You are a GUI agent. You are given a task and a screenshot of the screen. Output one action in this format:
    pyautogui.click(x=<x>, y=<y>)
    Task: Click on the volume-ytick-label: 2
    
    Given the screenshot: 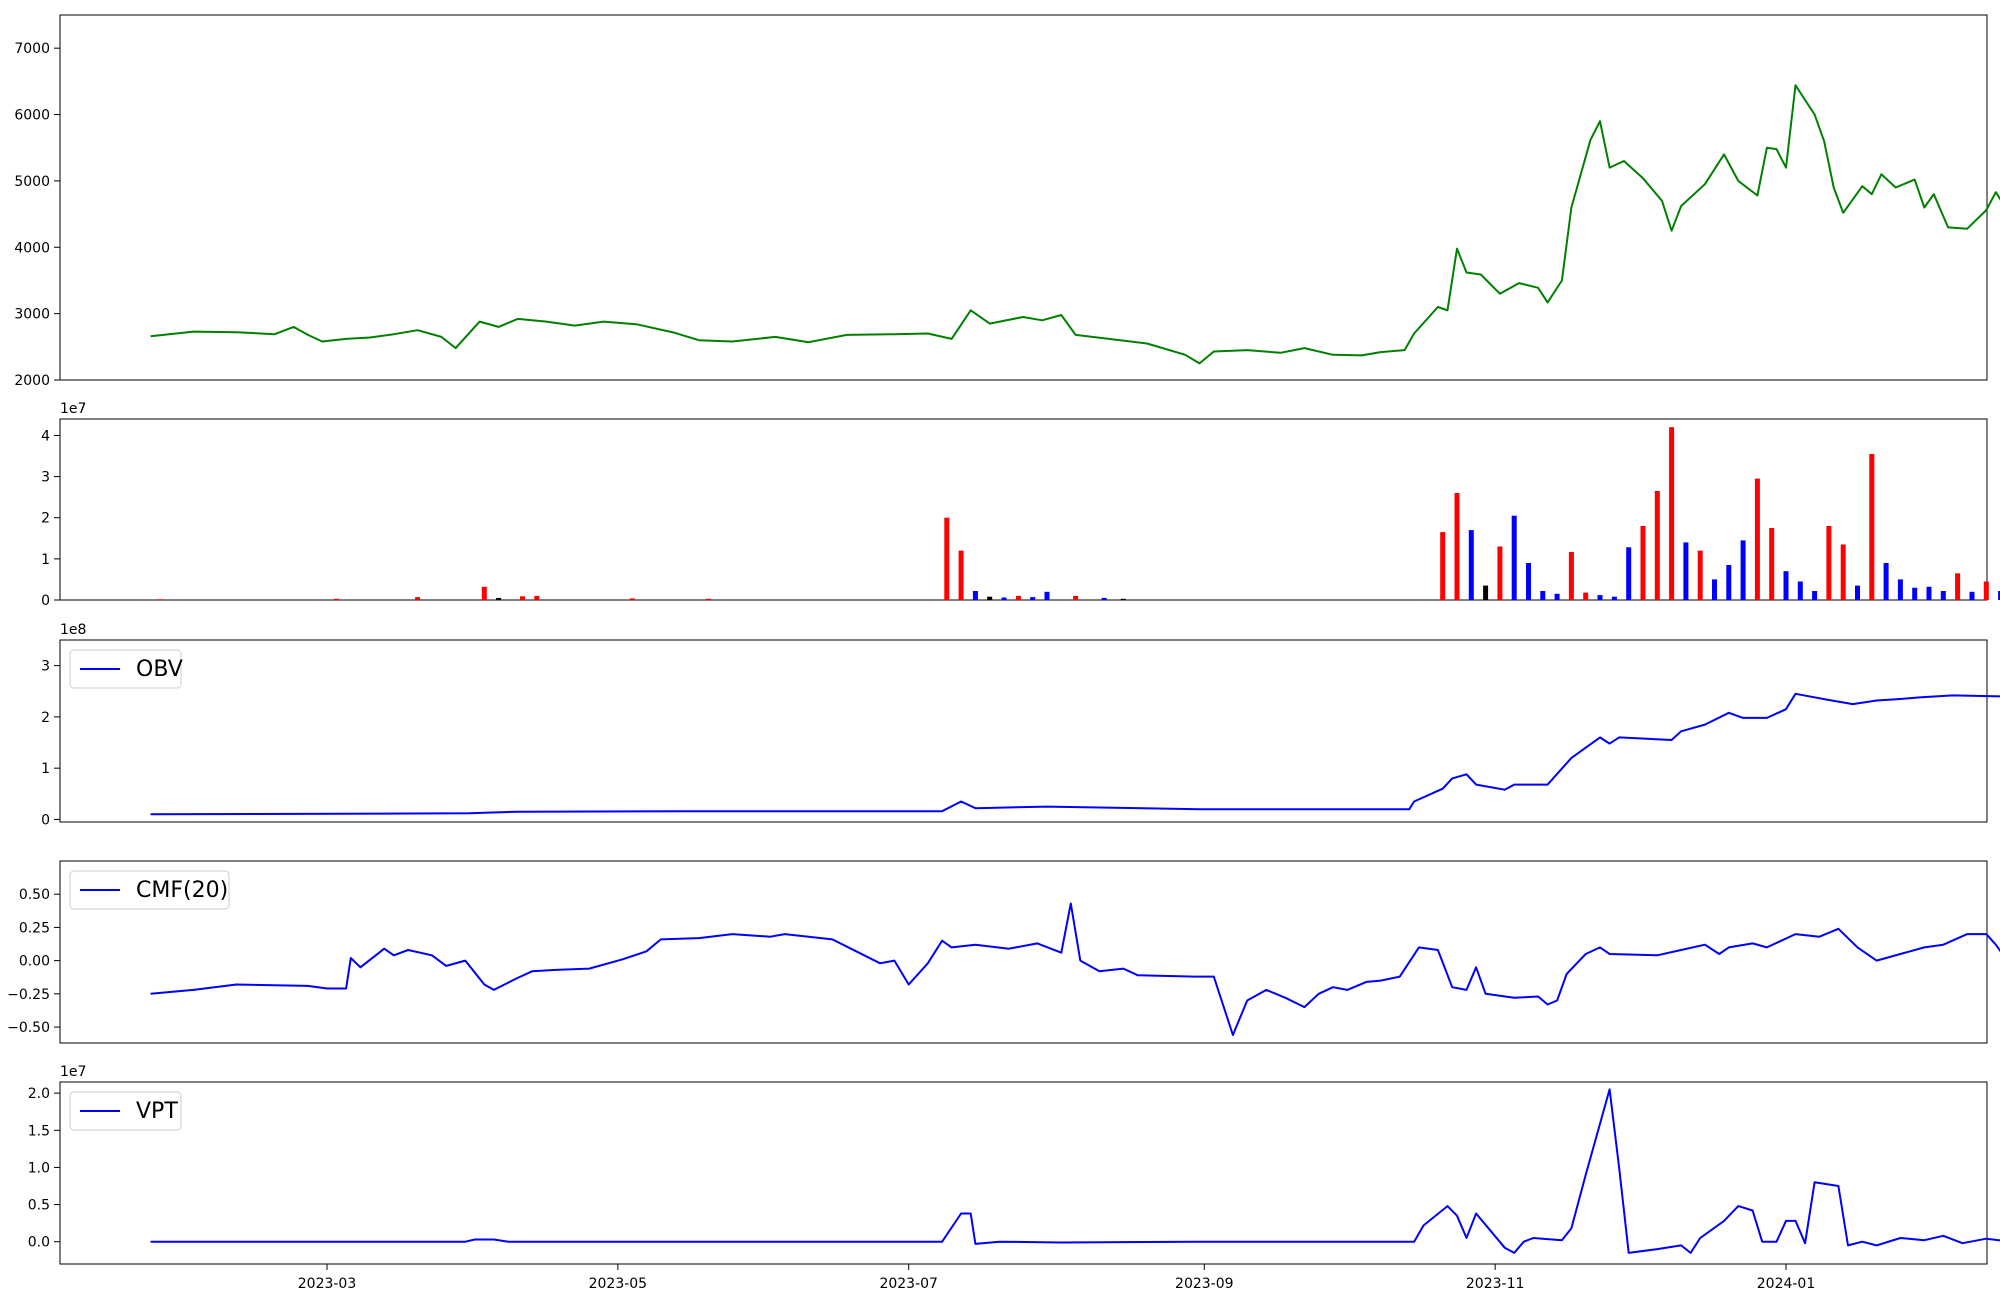 What is the action you would take?
    pyautogui.click(x=45, y=519)
    